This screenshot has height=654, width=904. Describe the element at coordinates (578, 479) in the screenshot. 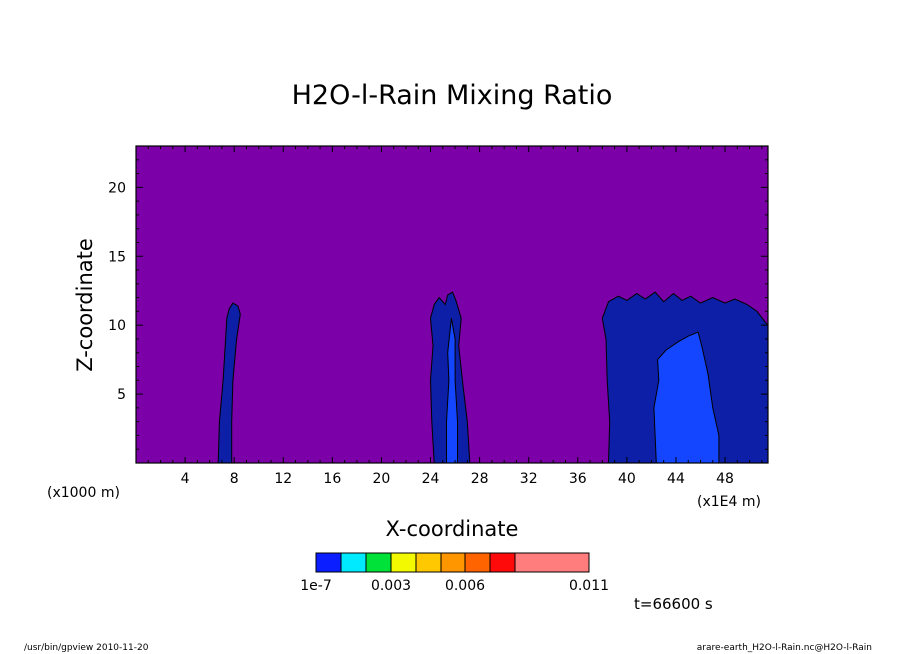

I see `x-tick-label: 36` at that location.